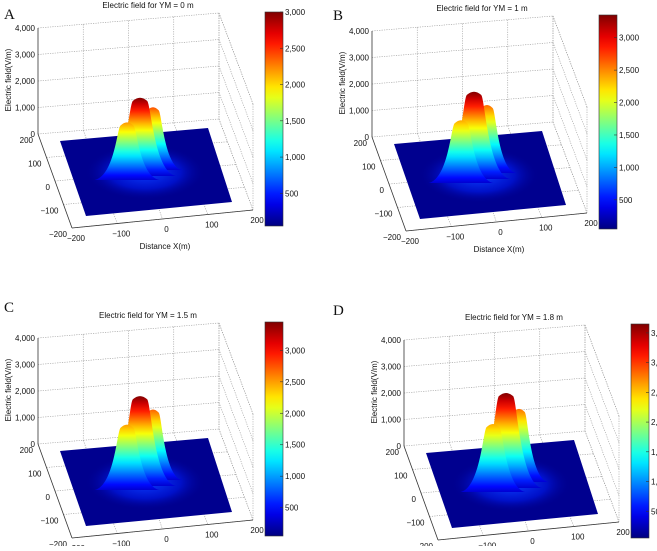 The height and width of the screenshot is (551, 657). What do you see at coordinates (9, 308) in the screenshot?
I see `panel-label: C` at bounding box center [9, 308].